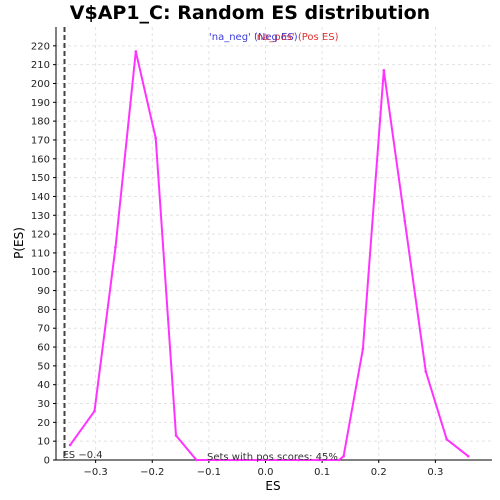  I want to click on y-tick-label: 80, so click(43, 310).